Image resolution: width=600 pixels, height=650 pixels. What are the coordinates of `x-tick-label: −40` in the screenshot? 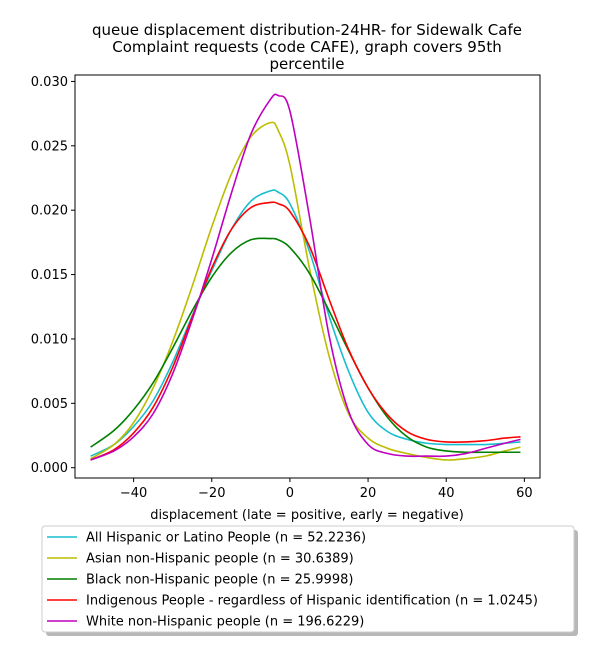 It's located at (133, 493).